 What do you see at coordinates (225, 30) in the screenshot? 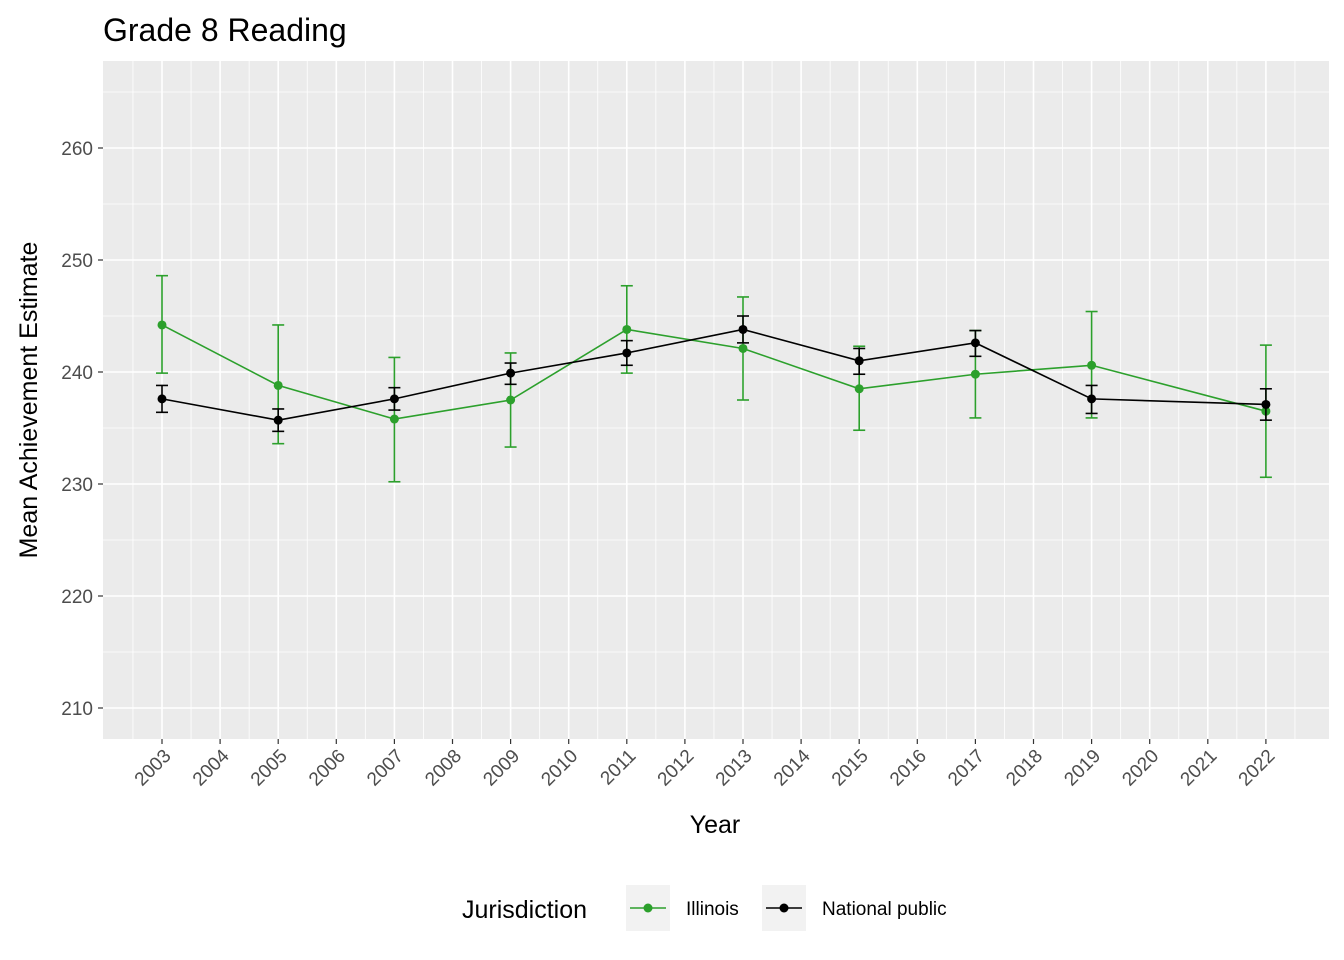
I see `chart-title: Grade 8 Reading` at bounding box center [225, 30].